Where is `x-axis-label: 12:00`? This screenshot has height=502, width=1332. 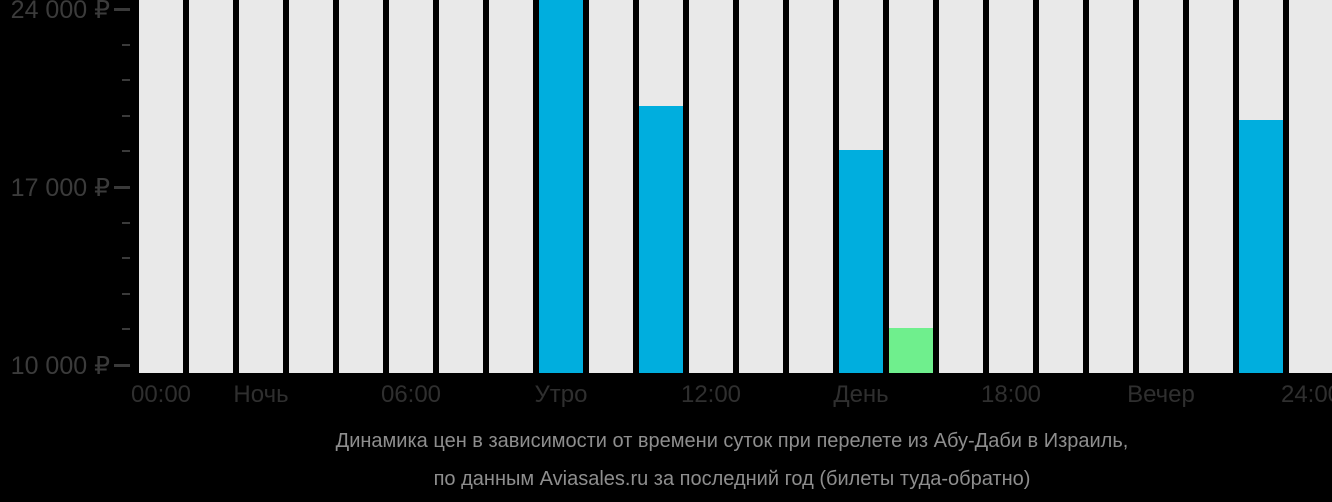 x-axis-label: 12:00 is located at coordinates (711, 394).